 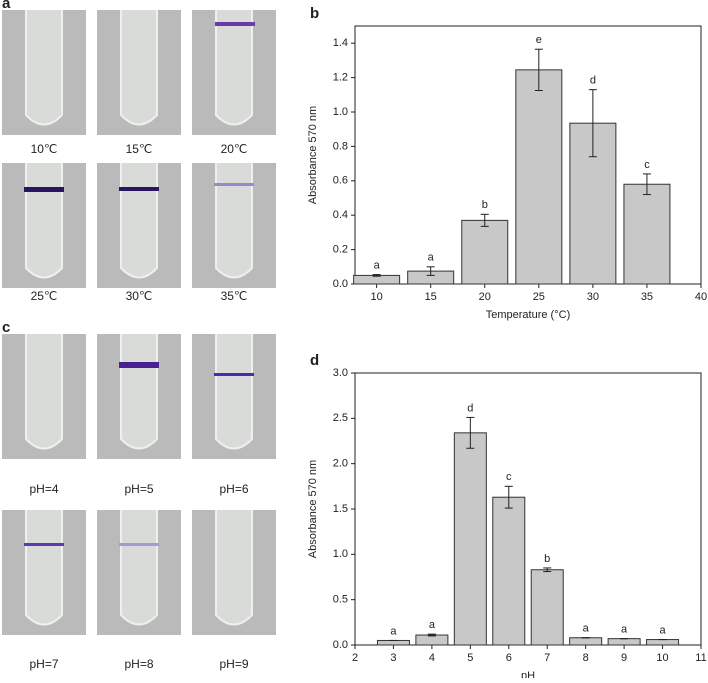 What do you see at coordinates (340, 250) in the screenshot?
I see `y-tick-label: 0.2` at bounding box center [340, 250].